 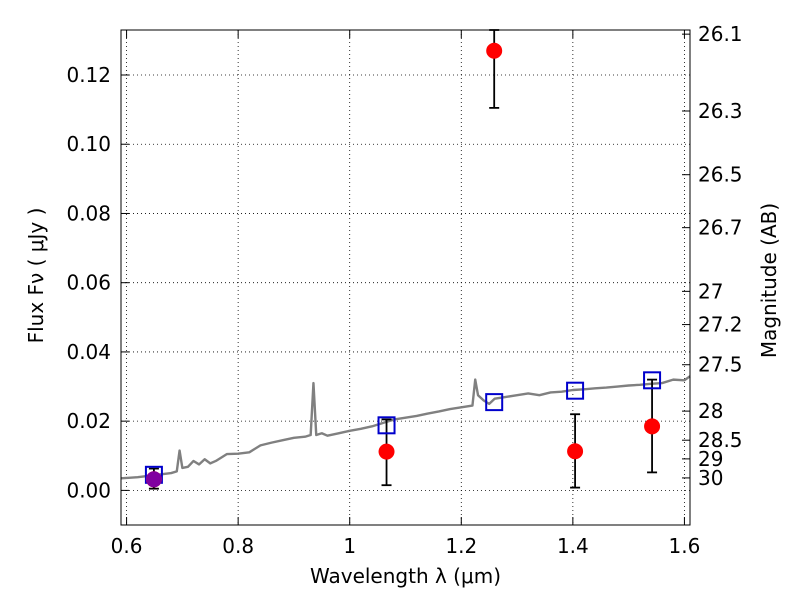 I want to click on x-tick-label: 1.6, so click(x=685, y=546).